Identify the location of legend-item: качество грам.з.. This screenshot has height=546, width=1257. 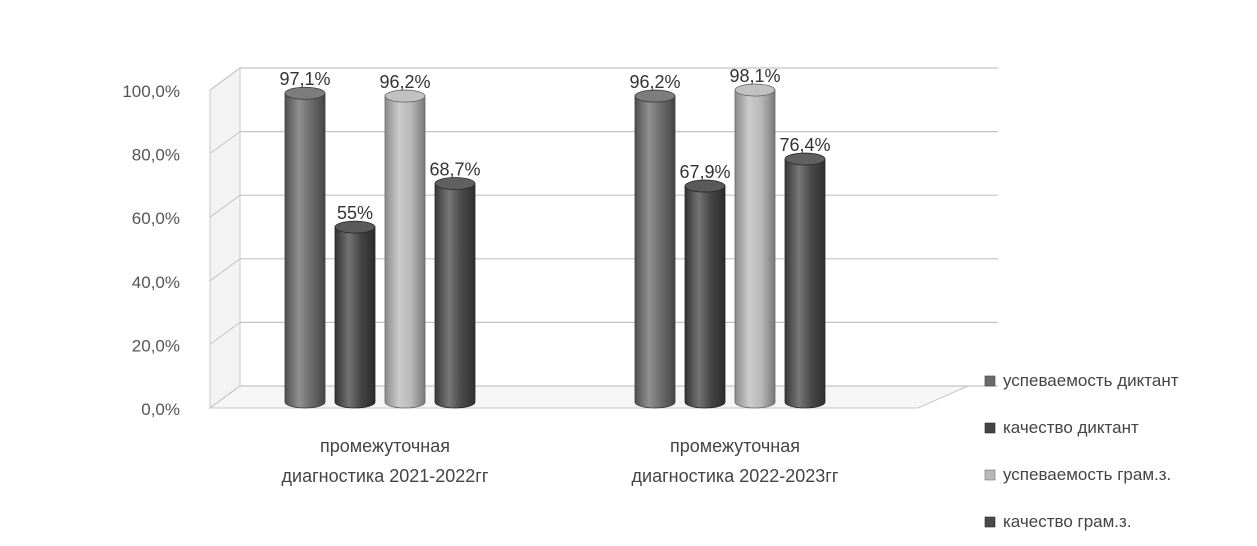
(1058, 521).